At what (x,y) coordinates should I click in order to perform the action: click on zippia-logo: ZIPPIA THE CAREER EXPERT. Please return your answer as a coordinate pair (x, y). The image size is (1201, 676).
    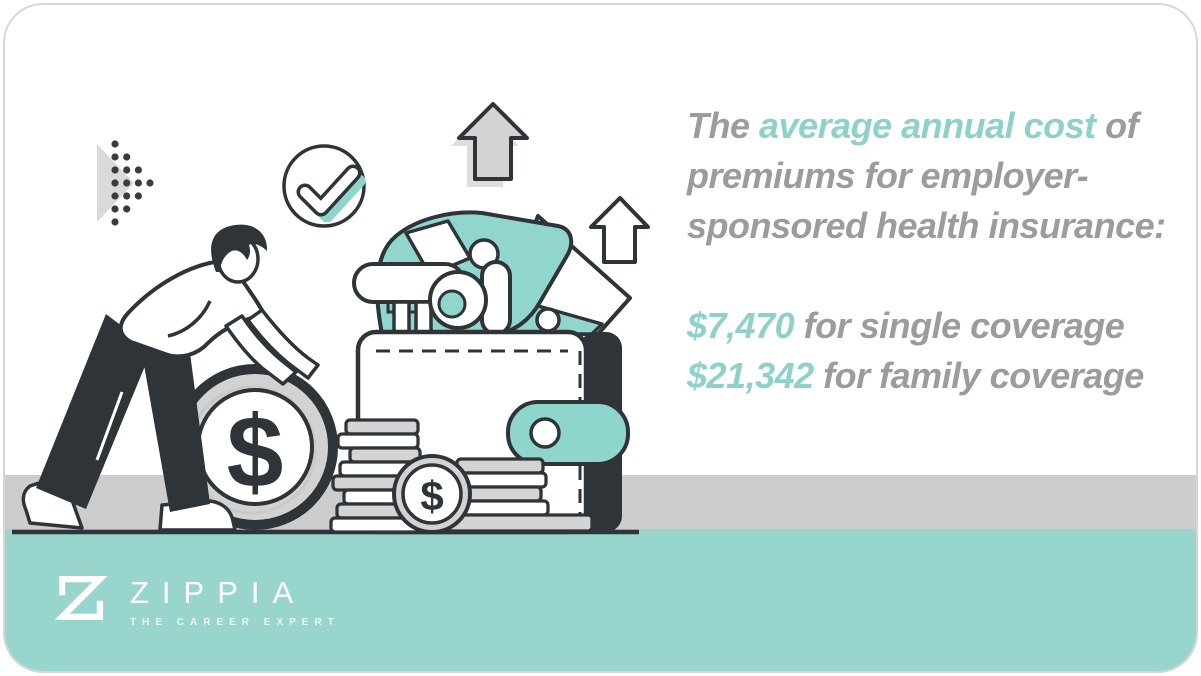
    Looking at the image, I should click on (197, 599).